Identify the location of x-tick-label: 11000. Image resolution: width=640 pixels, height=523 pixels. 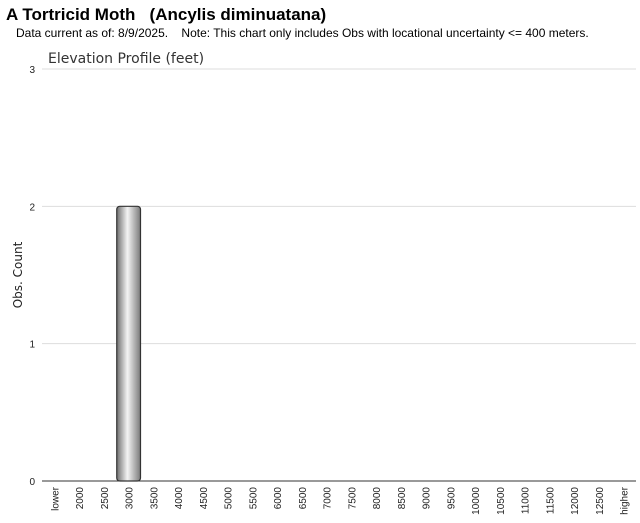
(526, 501).